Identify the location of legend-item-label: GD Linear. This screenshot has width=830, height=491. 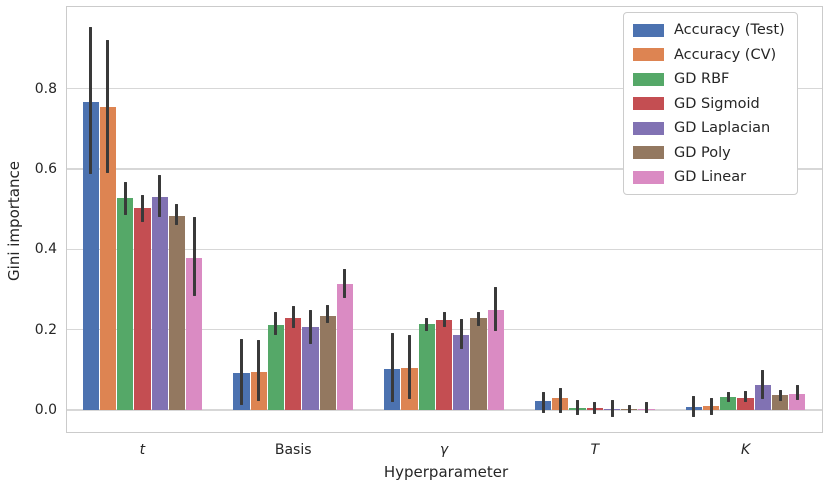
(710, 177).